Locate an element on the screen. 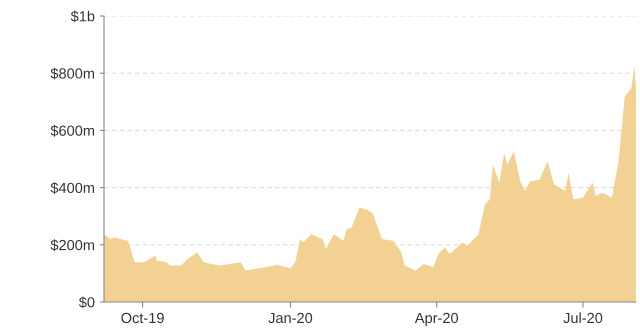 The image size is (640, 335). x-tick-label: Apr-20 is located at coordinates (436, 319).